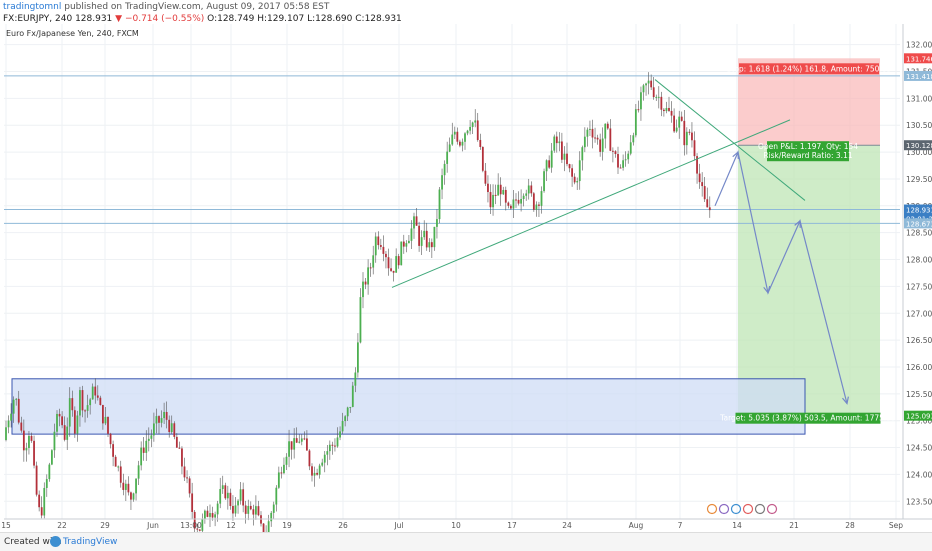  I want to click on x-tick-label: Jun, so click(152, 525).